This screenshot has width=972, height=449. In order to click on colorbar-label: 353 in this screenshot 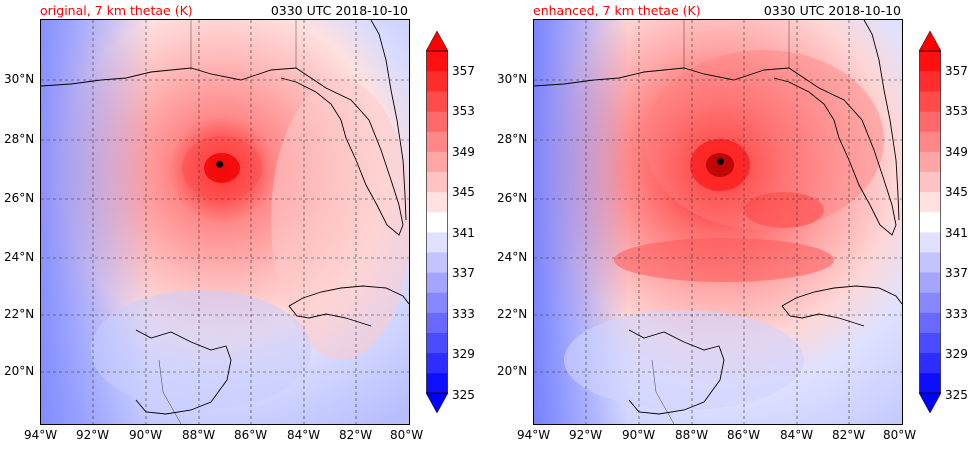, I will do `click(463, 111)`.